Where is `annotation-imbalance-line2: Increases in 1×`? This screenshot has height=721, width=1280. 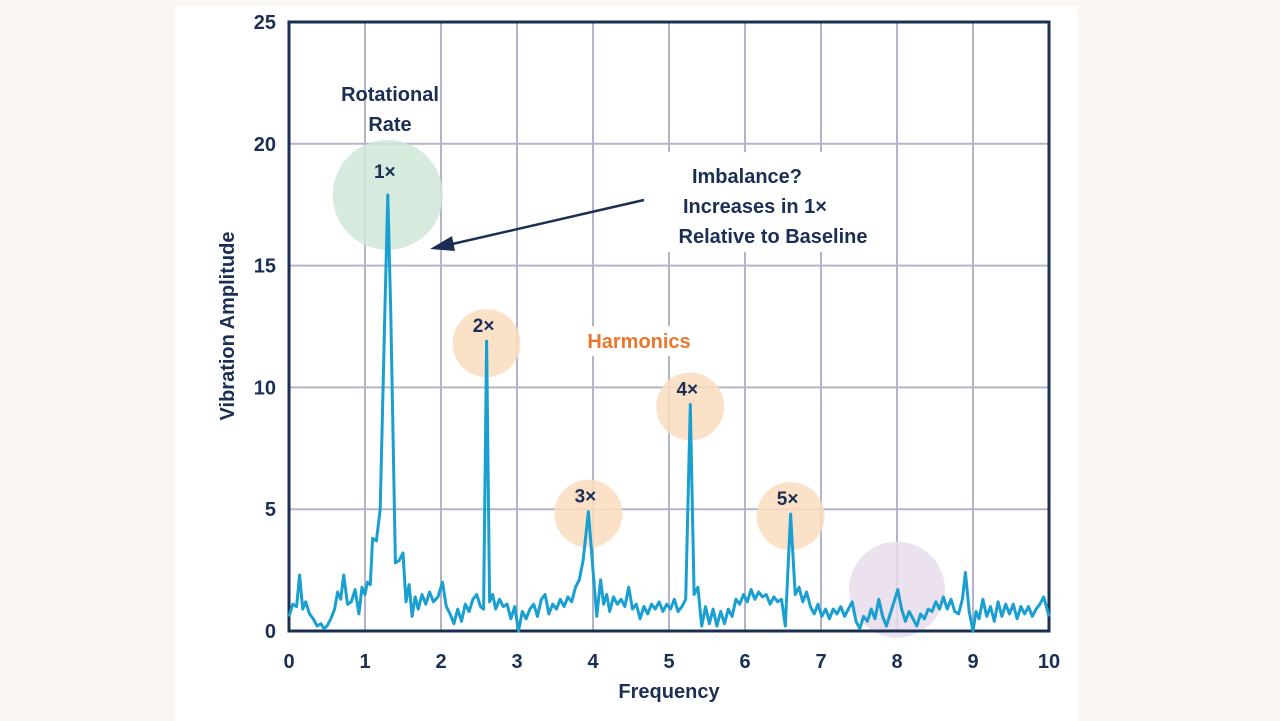
annotation-imbalance-line2: Increases in 1× is located at coordinates (755, 207).